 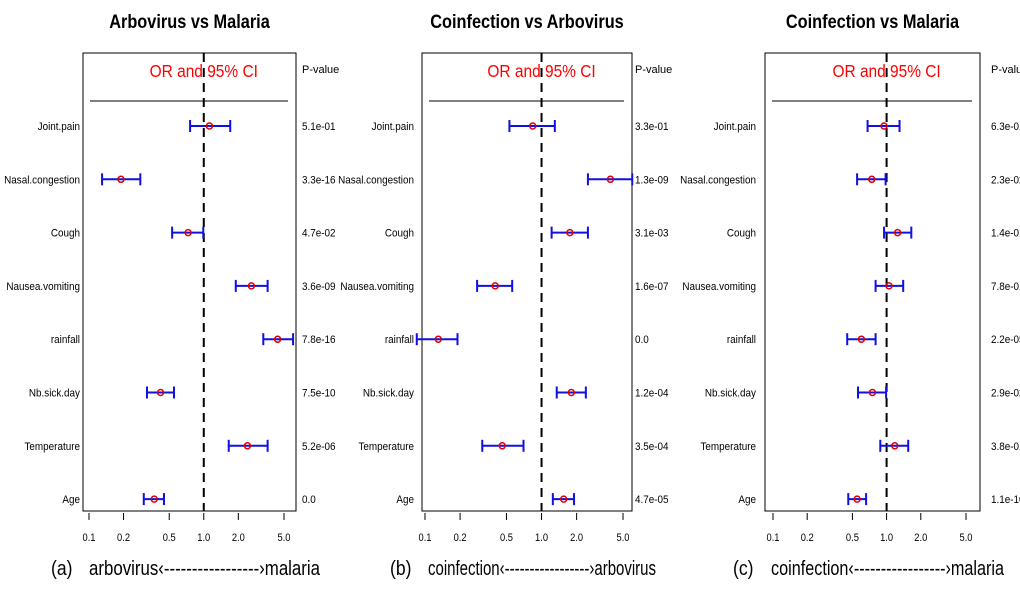 What do you see at coordinates (867, 126) in the screenshot?
I see `forest-row: Joint.pain 6.3e-01` at bounding box center [867, 126].